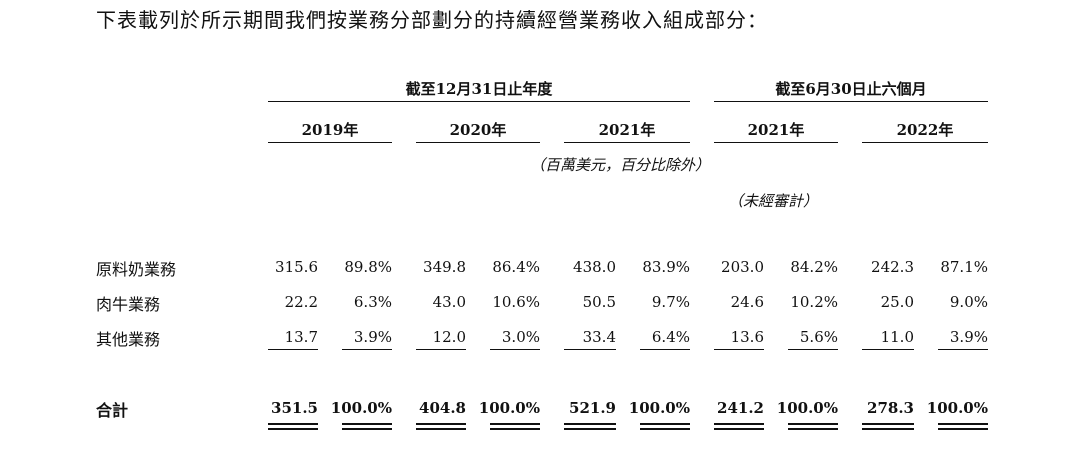 The width and height of the screenshot is (1080, 468). I want to click on table-cell: 86.4%, so click(516, 267).